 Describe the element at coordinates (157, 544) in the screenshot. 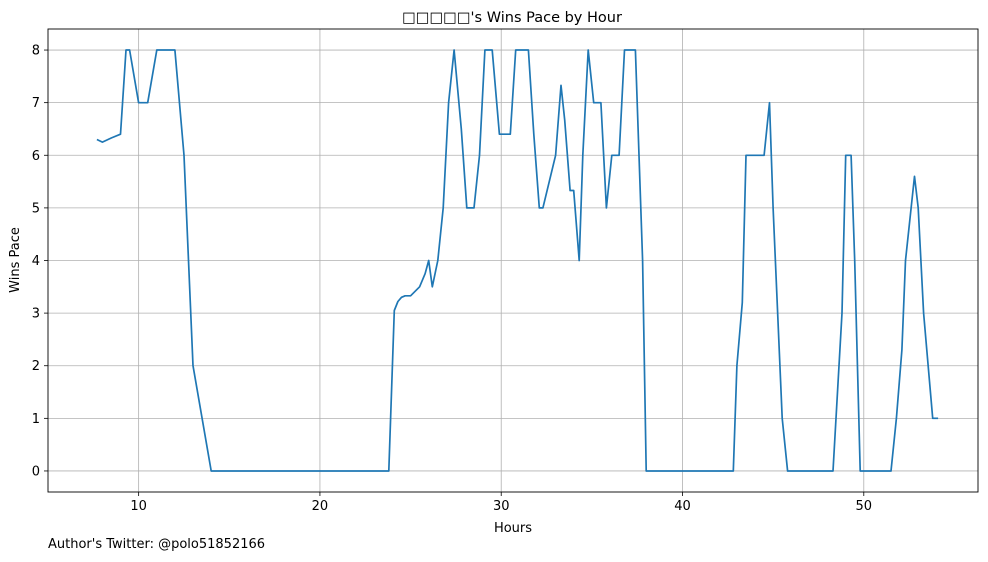

I see `author-credit: Author's Twitter: @polo51852166` at that location.